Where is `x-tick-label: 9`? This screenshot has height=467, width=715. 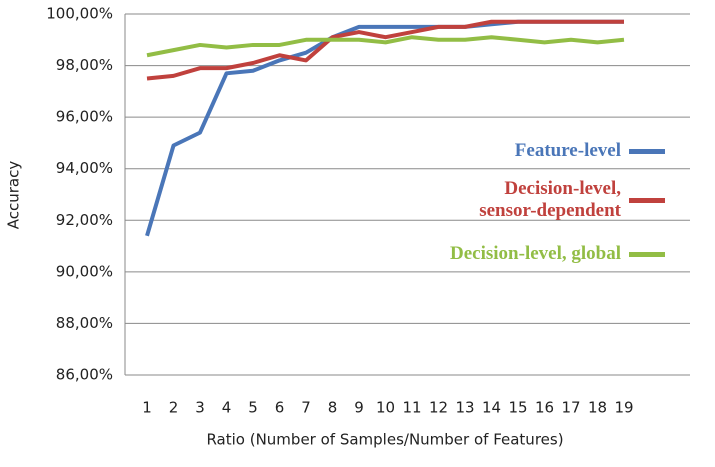 x-tick-label: 9 is located at coordinates (359, 408).